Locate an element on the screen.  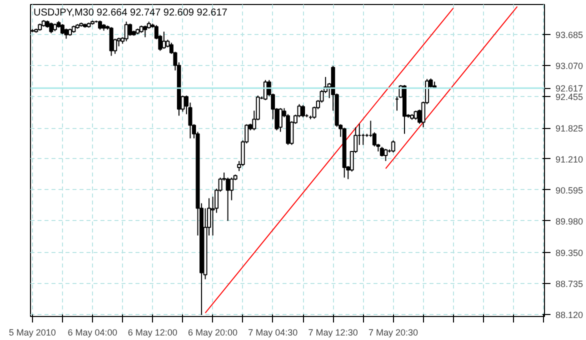
x-tick-label: 7 May 20:30 is located at coordinates (393, 333).